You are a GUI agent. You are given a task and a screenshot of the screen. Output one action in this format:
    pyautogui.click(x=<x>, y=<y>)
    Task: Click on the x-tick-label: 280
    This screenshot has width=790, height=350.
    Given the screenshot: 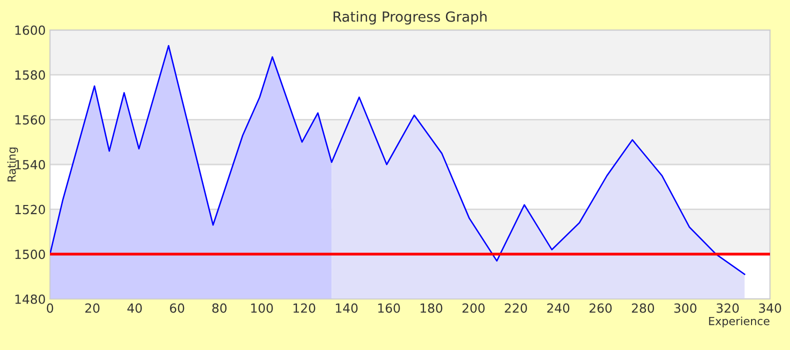 What is the action you would take?
    pyautogui.click(x=643, y=308)
    